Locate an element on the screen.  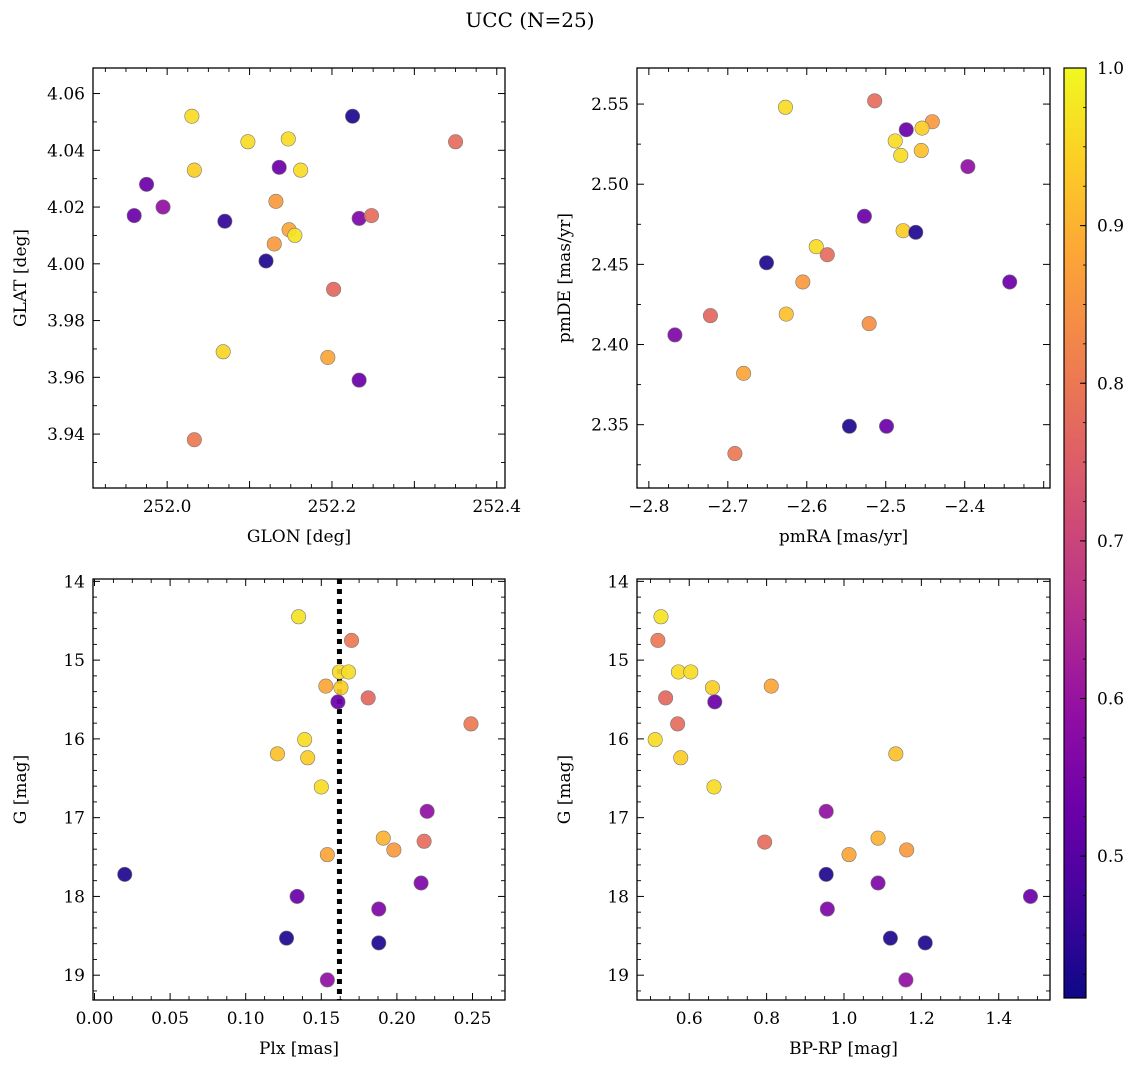
colorbar-tick-label: 0.9 is located at coordinates (1110, 227).